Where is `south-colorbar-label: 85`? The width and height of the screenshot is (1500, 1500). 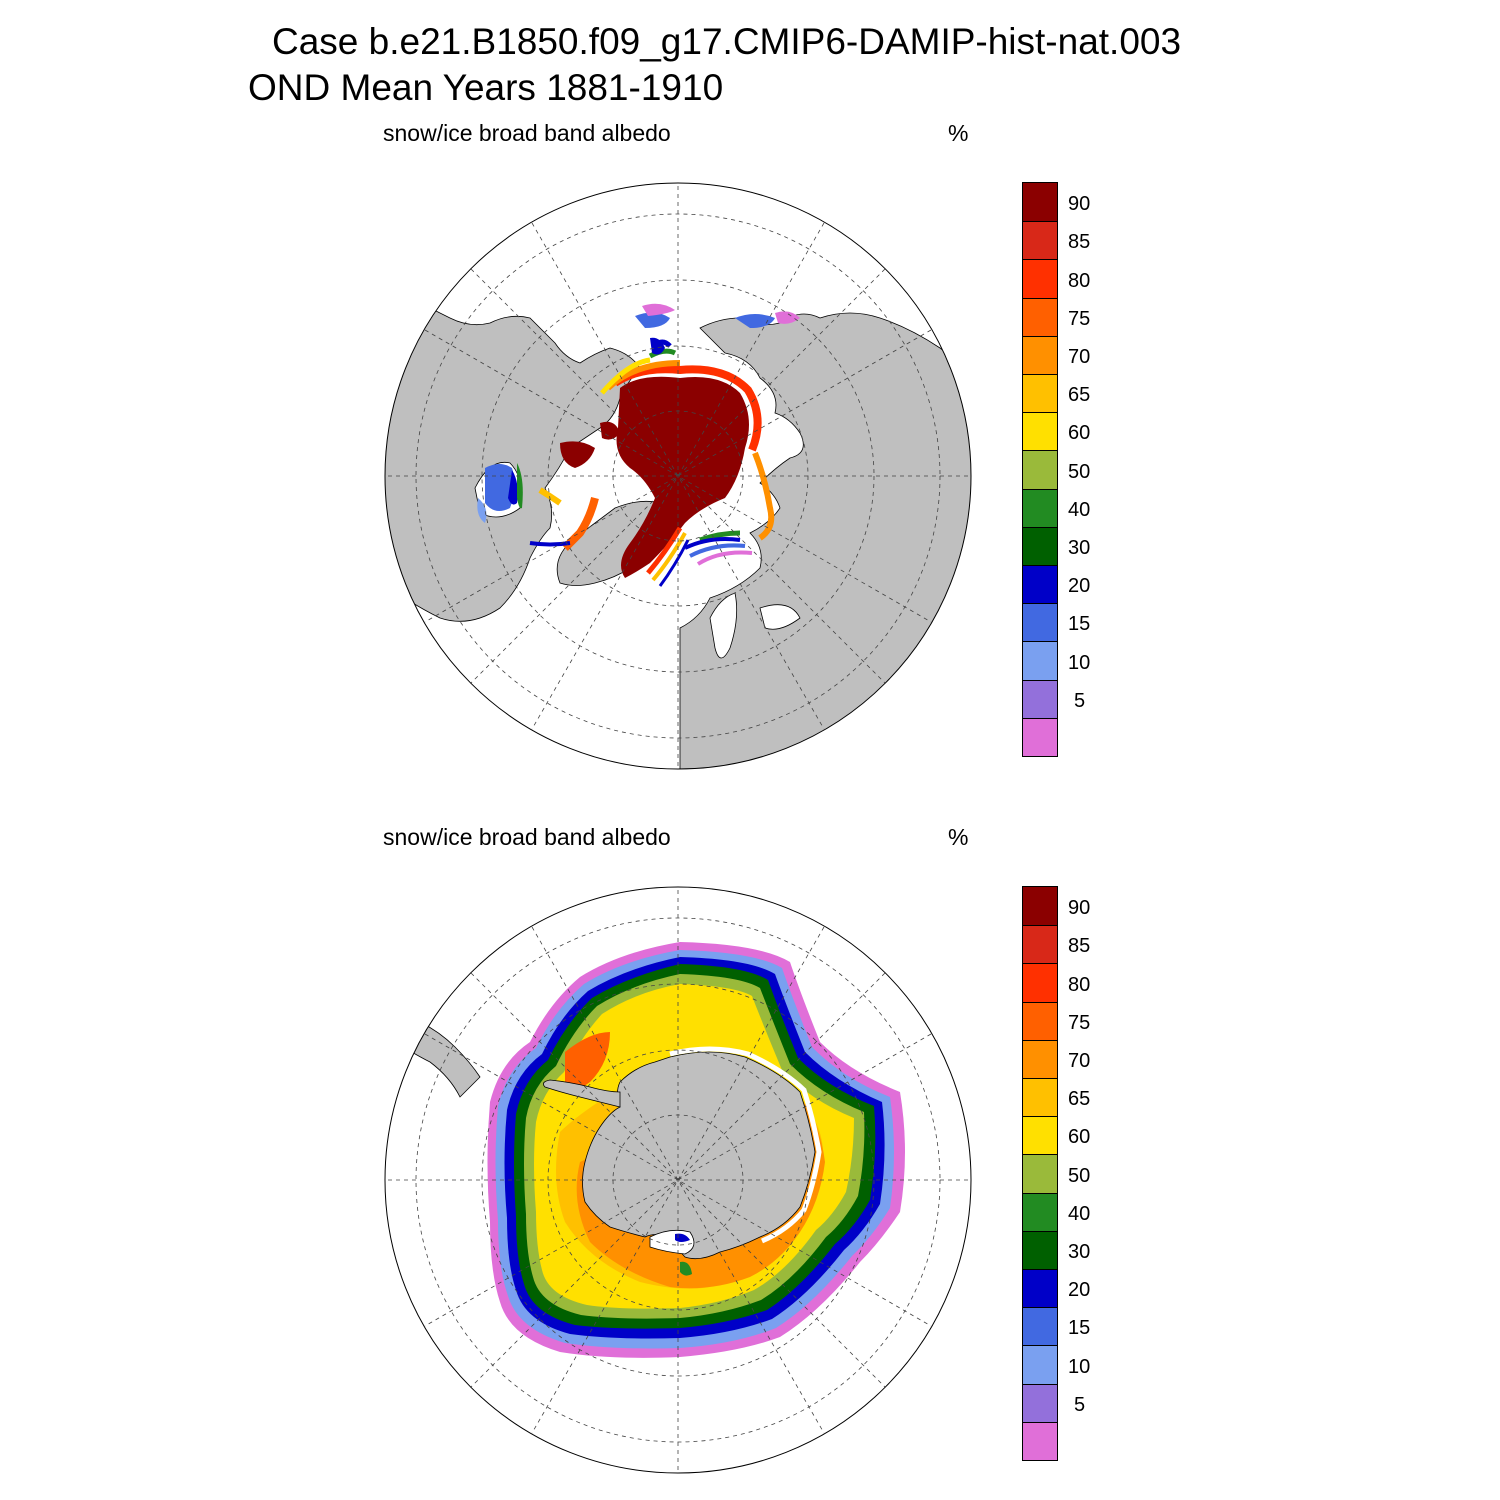 south-colorbar-label: 85 is located at coordinates (1079, 946).